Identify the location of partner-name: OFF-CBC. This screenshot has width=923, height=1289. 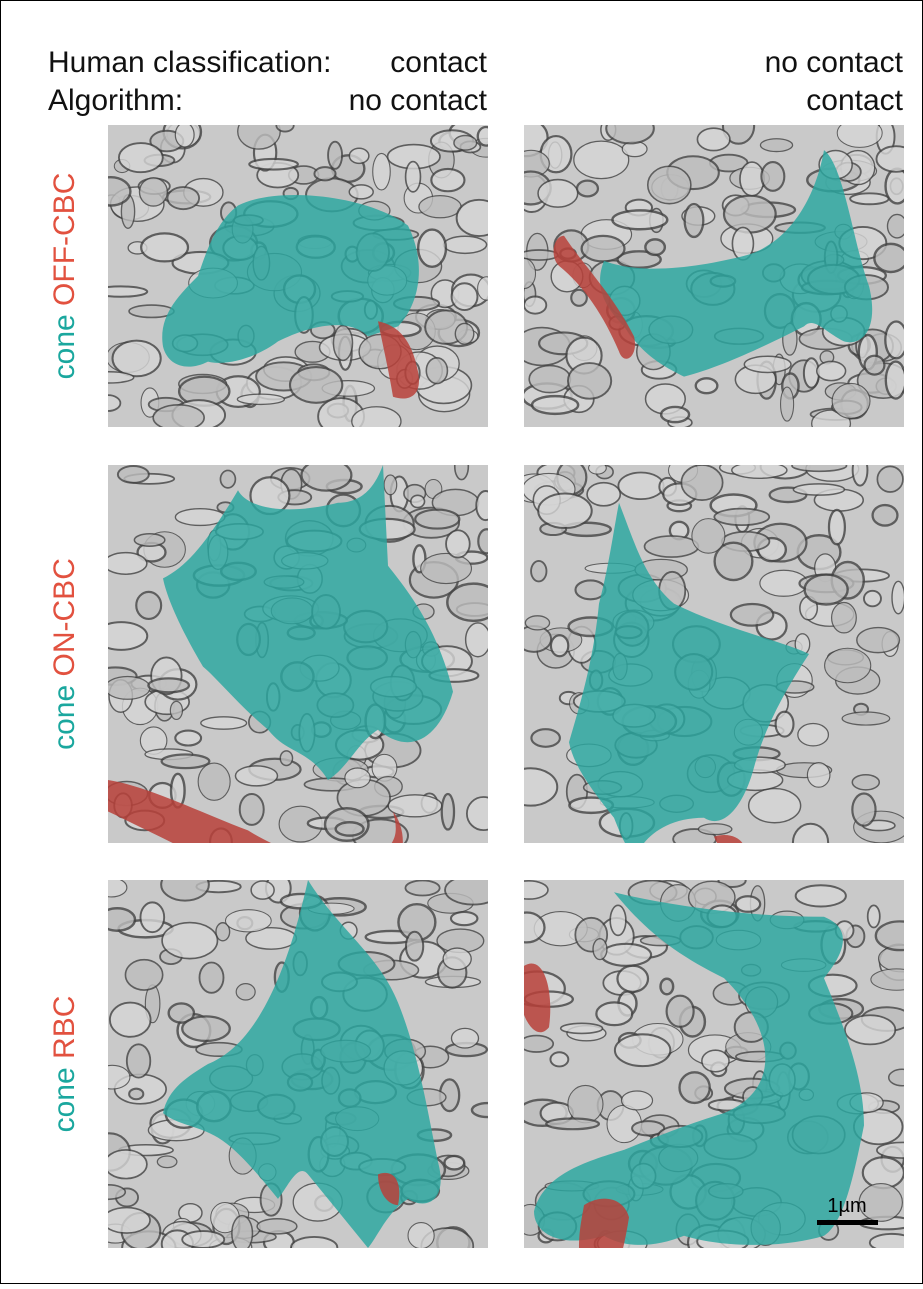
(64, 239).